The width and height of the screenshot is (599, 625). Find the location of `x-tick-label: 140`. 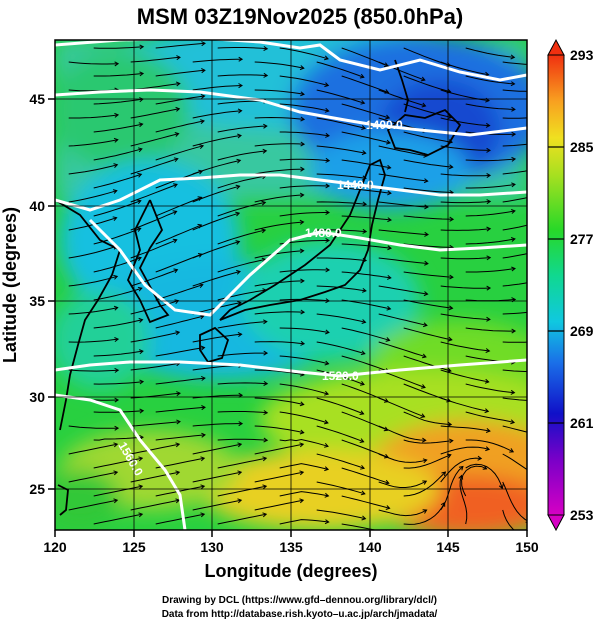

x-tick-label: 140 is located at coordinates (370, 547).